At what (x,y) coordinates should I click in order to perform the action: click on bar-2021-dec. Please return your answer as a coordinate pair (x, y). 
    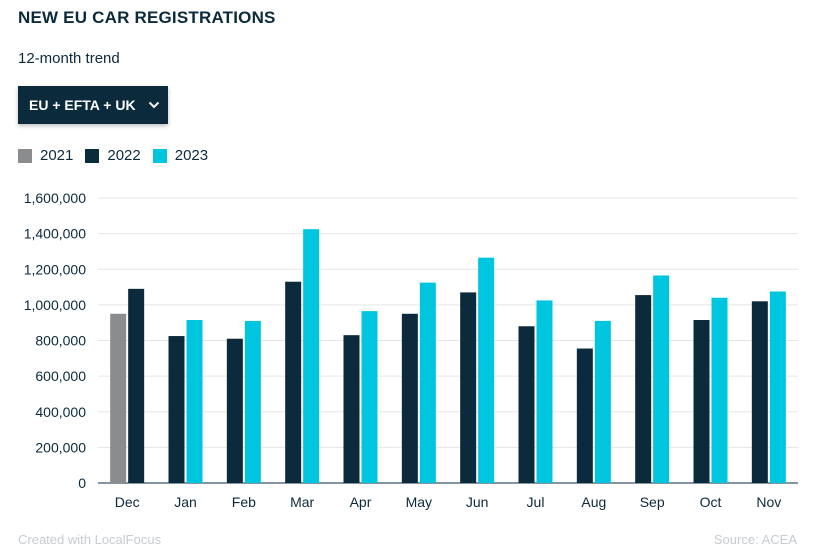
    Looking at the image, I should click on (118, 398).